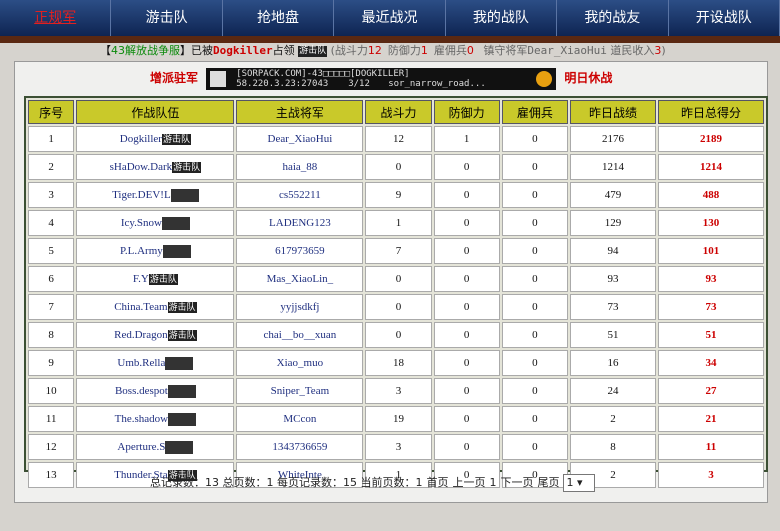  What do you see at coordinates (300, 363) in the screenshot?
I see `general-cell: Xiao_muo` at bounding box center [300, 363].